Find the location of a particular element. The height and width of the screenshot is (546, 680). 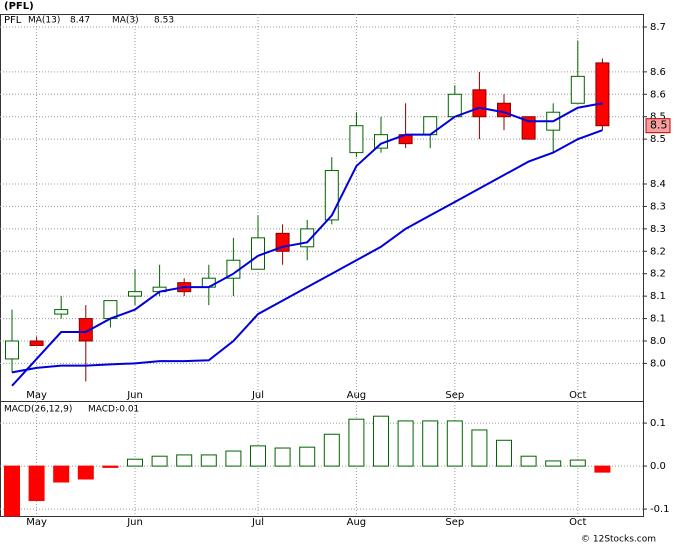

legend-value: 8.47 is located at coordinates (80, 21).